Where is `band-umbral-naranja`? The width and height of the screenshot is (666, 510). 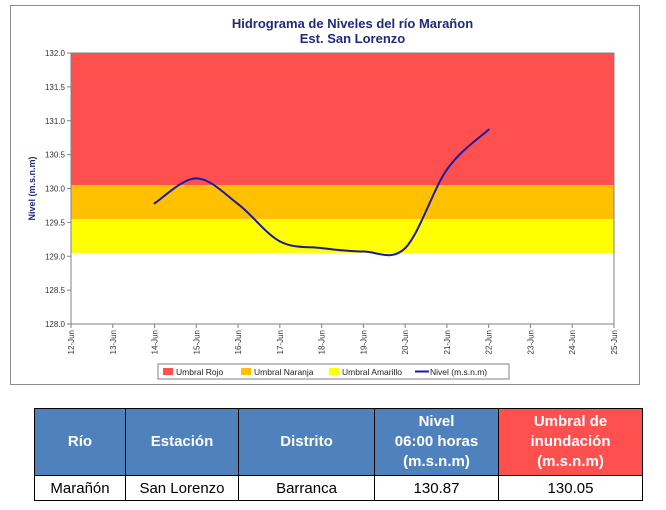
band-umbral-naranja is located at coordinates (342, 202).